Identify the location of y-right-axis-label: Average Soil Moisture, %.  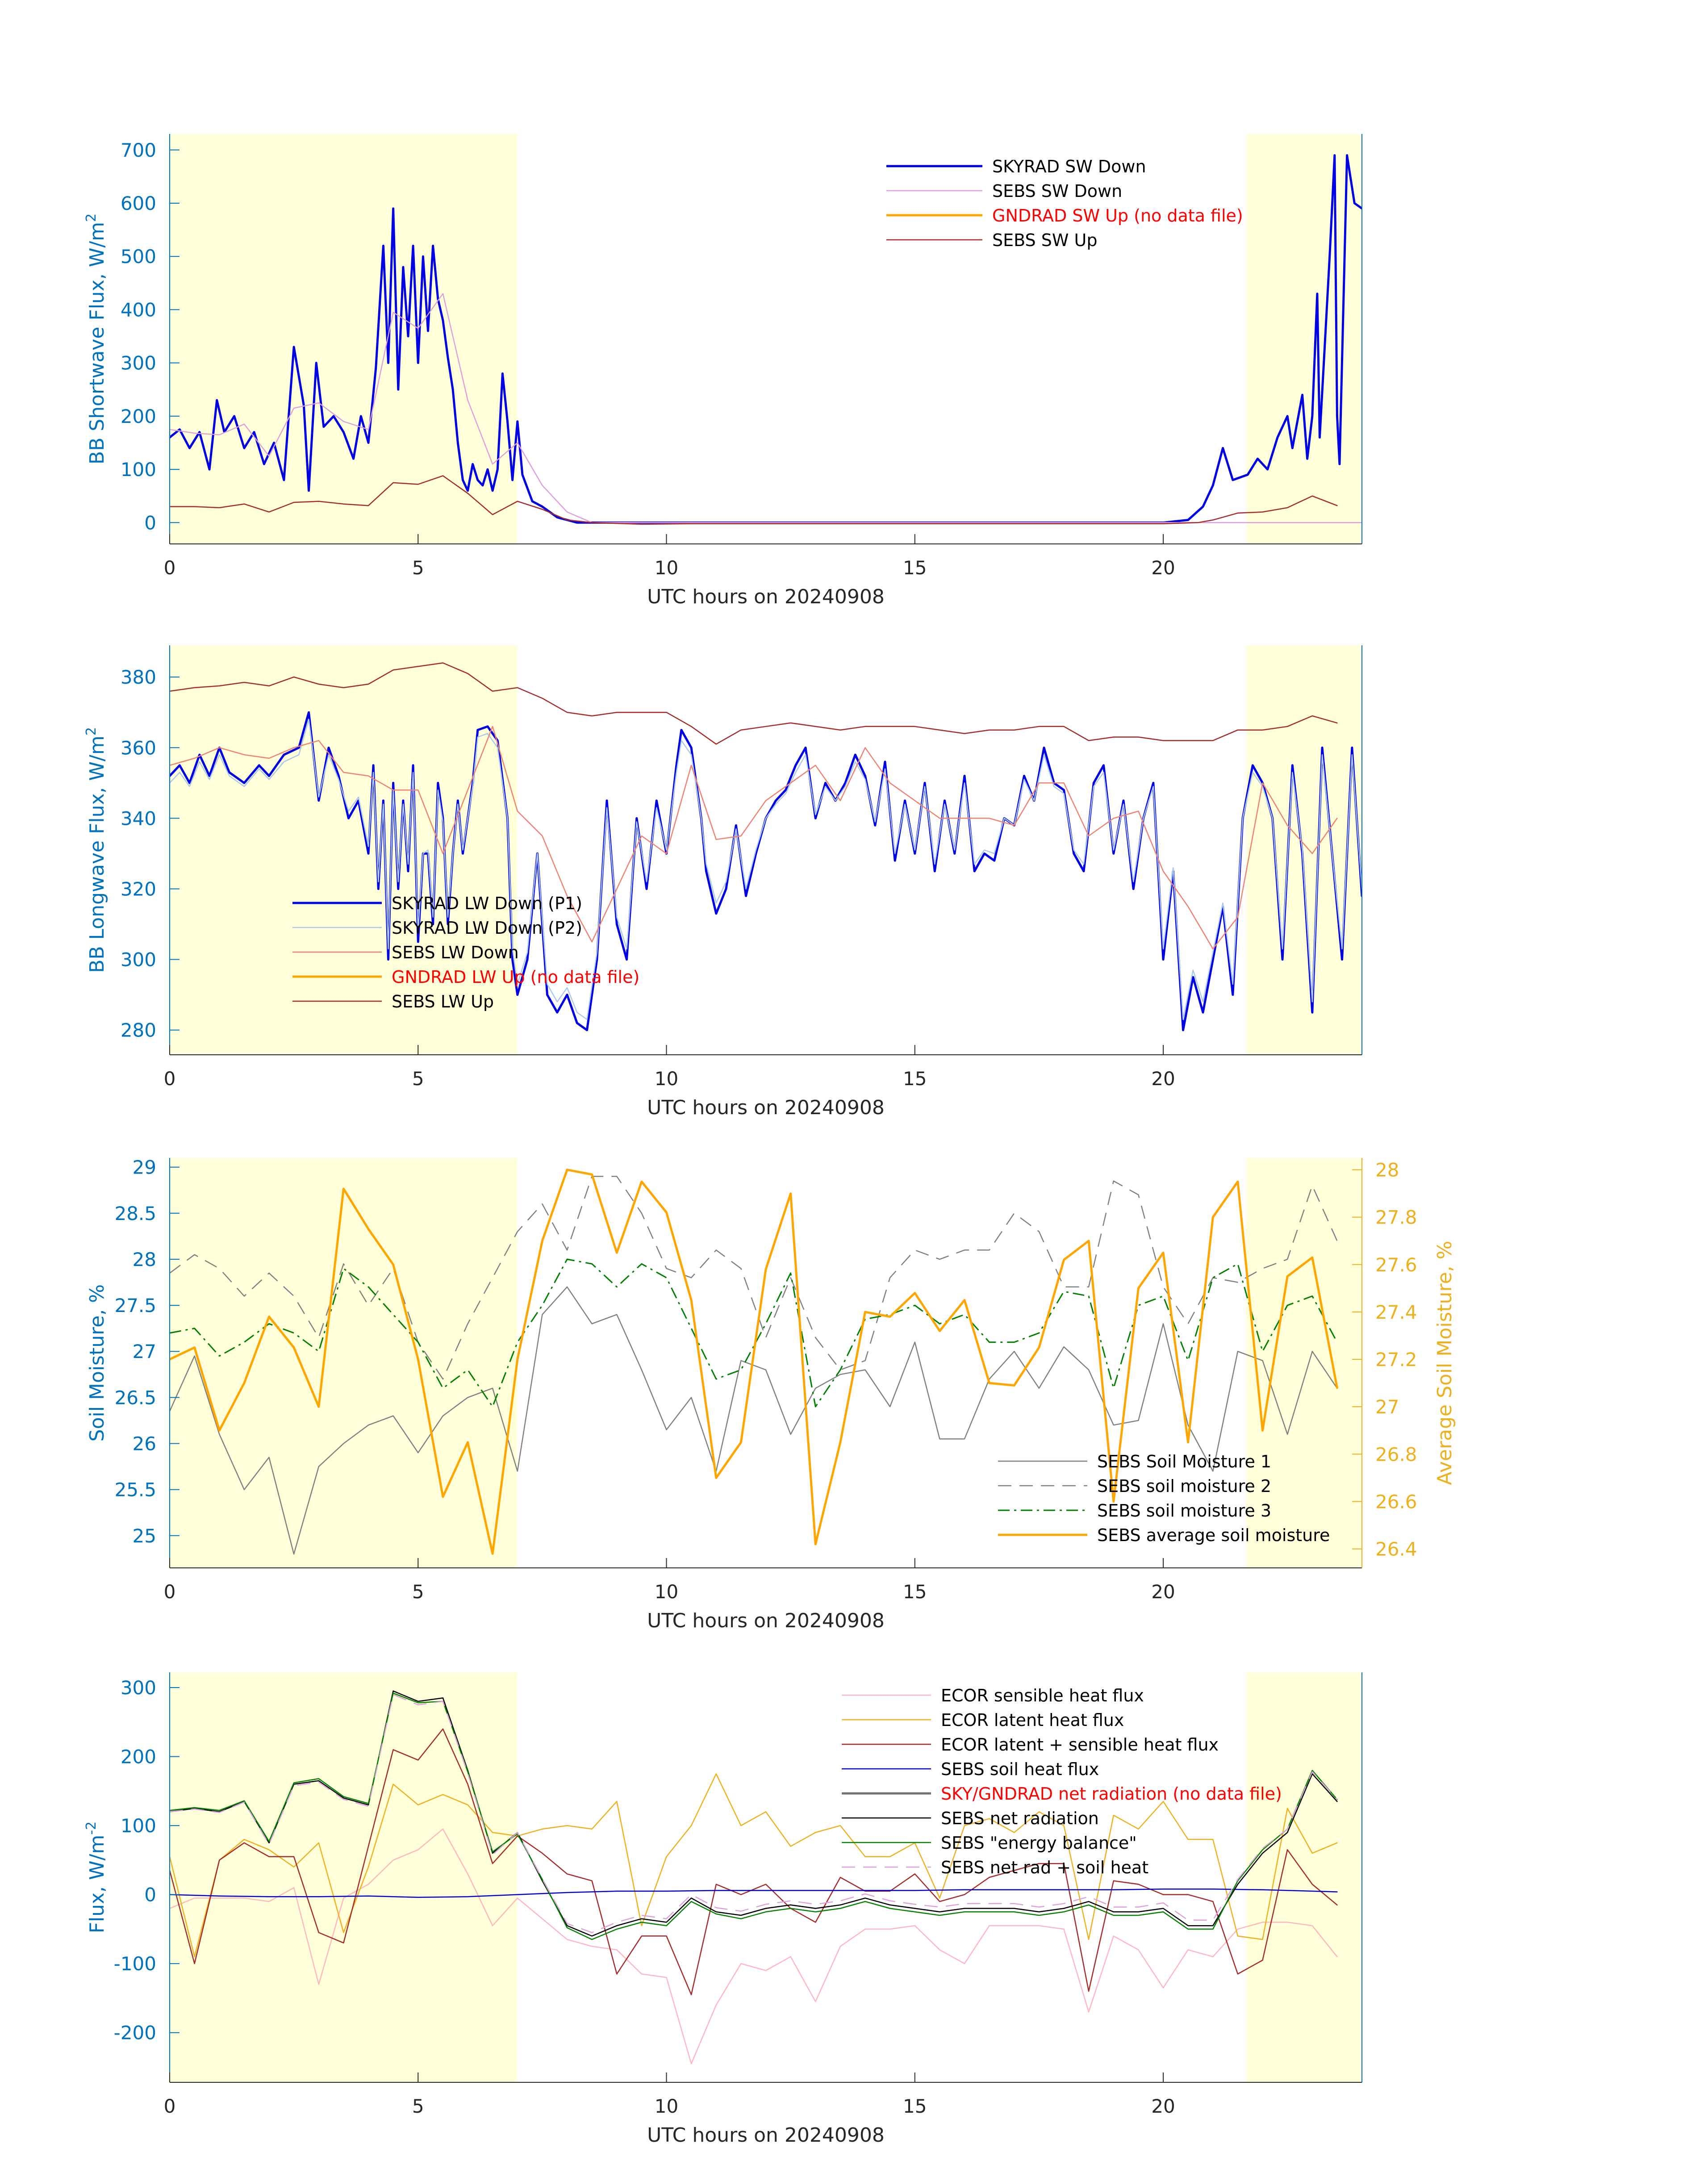
(1444, 1363).